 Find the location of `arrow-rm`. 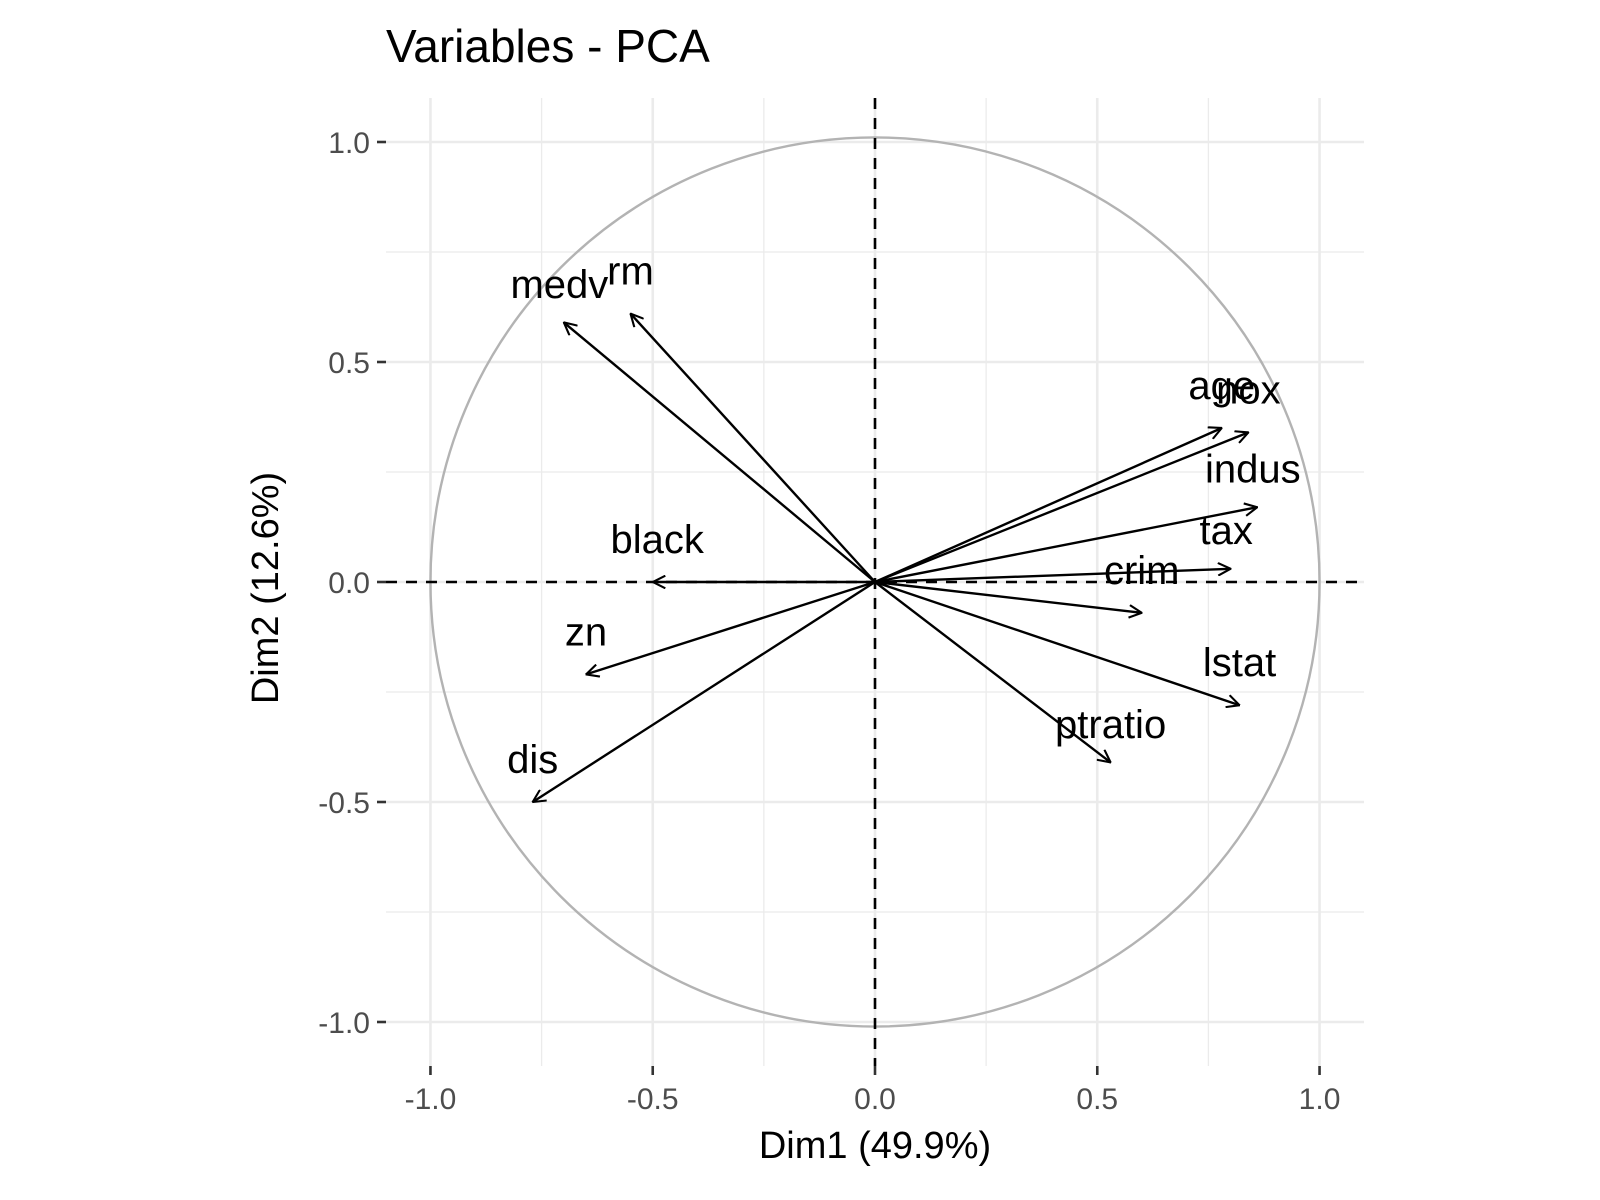

arrow-rm is located at coordinates (753, 448).